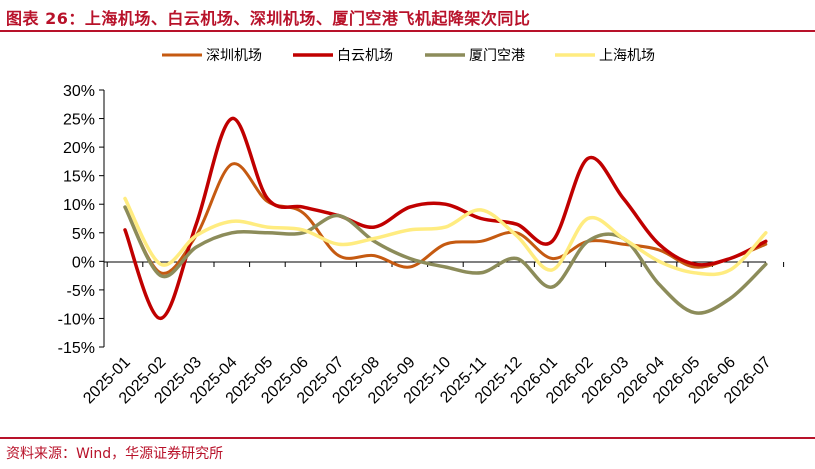  Describe the element at coordinates (81, 220) in the screenshot. I see `y-axis: -15% -10% -5% 0% 5% 10% 15% 20% 25% 30%` at that location.